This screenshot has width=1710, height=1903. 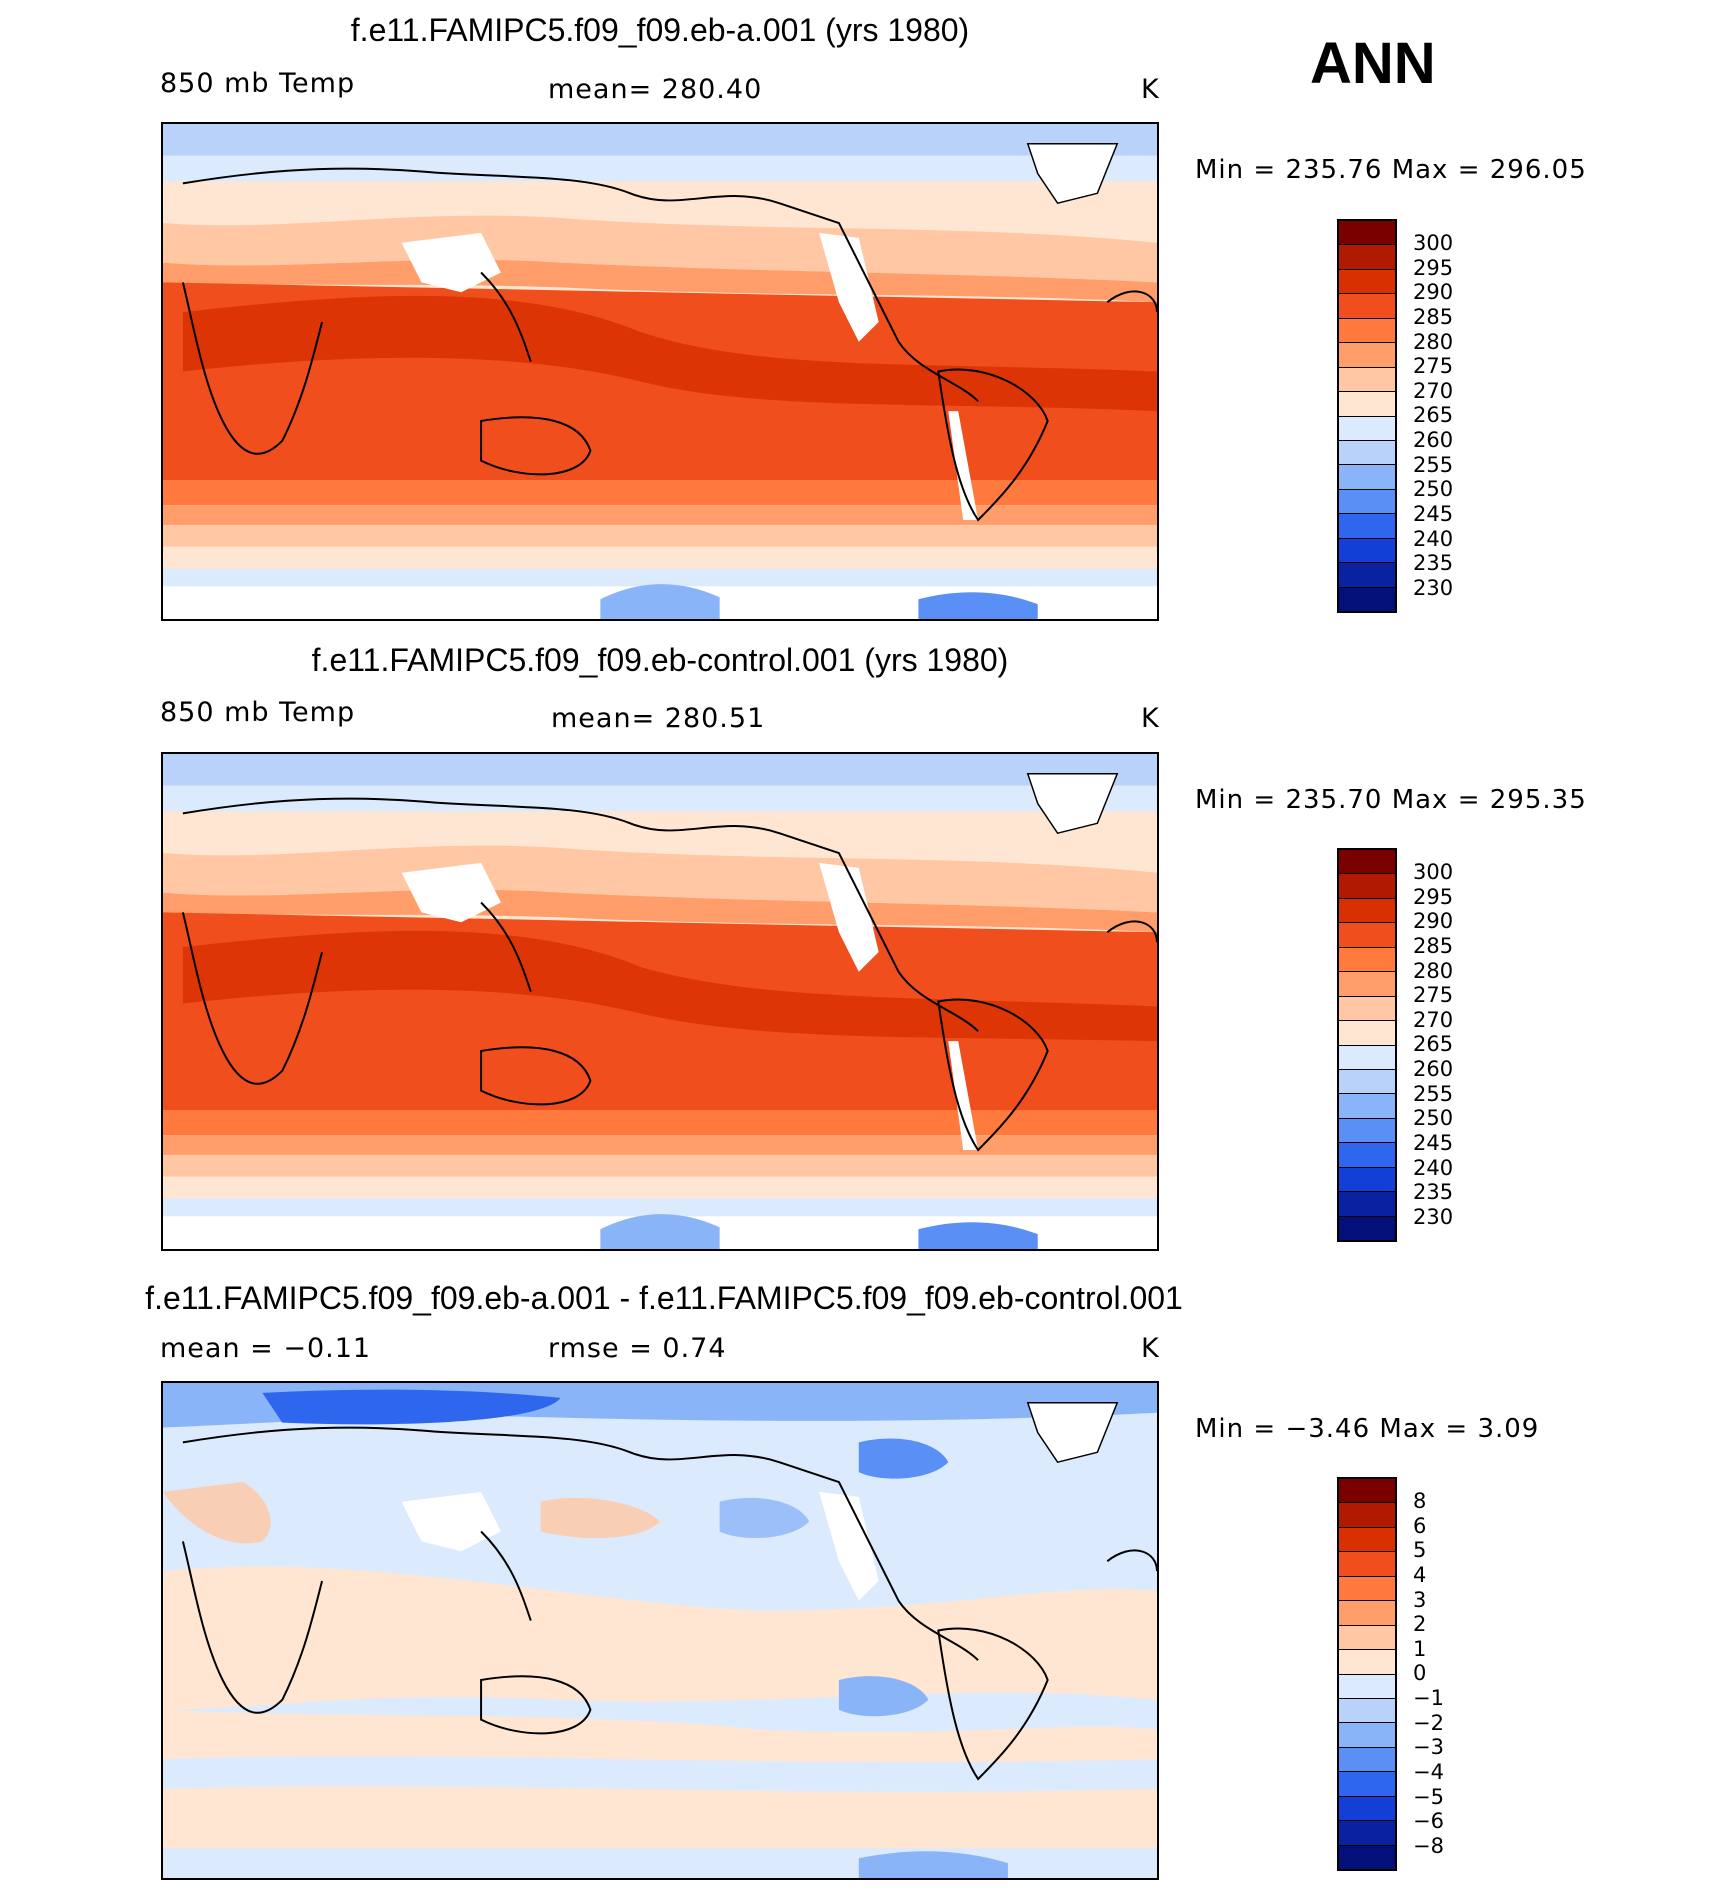 What do you see at coordinates (1428, 1723) in the screenshot?
I see `panel3-colorbar-label: −2` at bounding box center [1428, 1723].